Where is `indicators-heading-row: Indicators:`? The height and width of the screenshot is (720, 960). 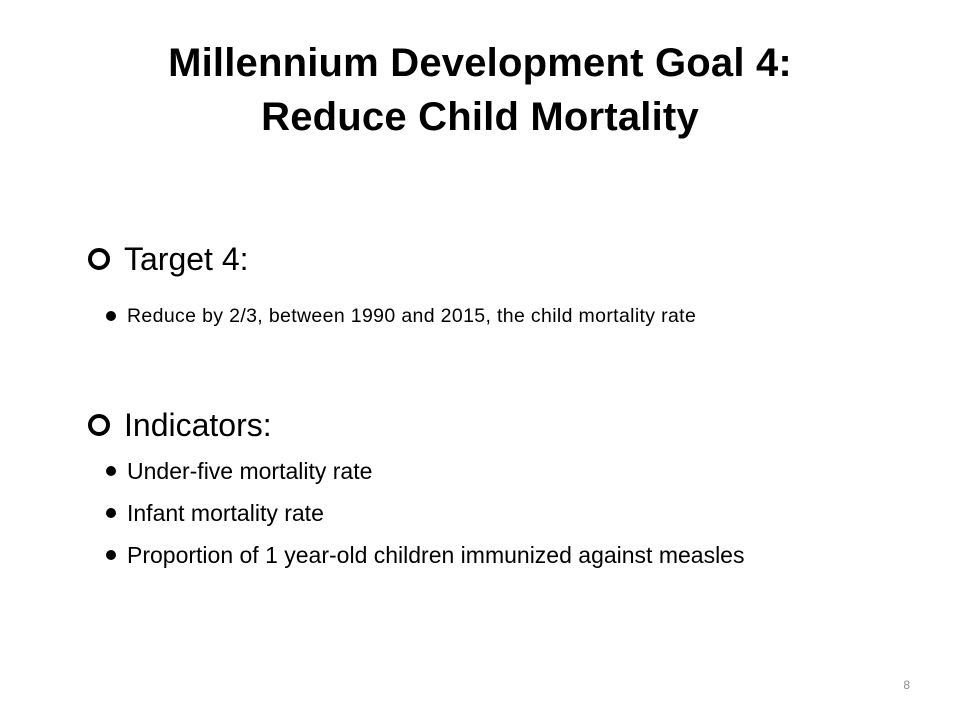 indicators-heading-row: Indicators: is located at coordinates (498, 425).